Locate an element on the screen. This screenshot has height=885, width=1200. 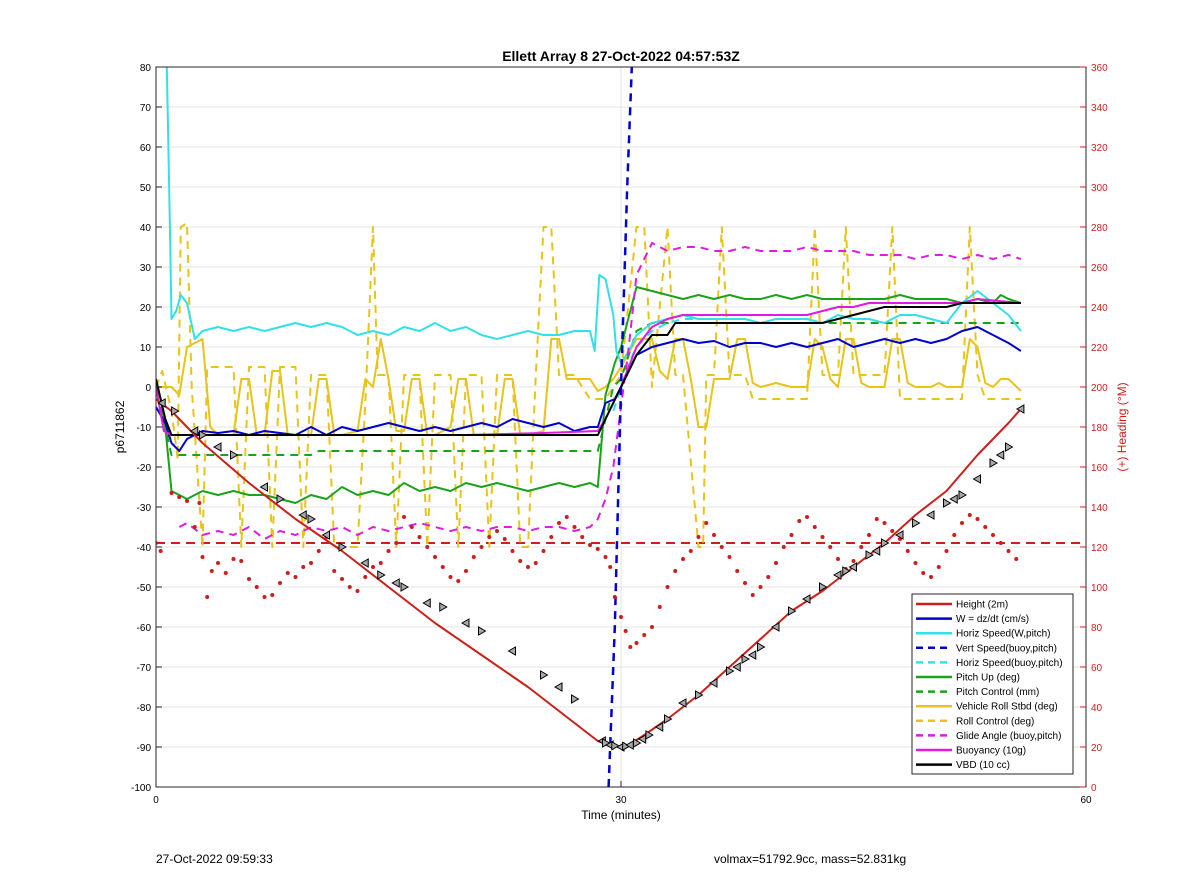
y-tick-label: -70 is located at coordinates (144, 668).